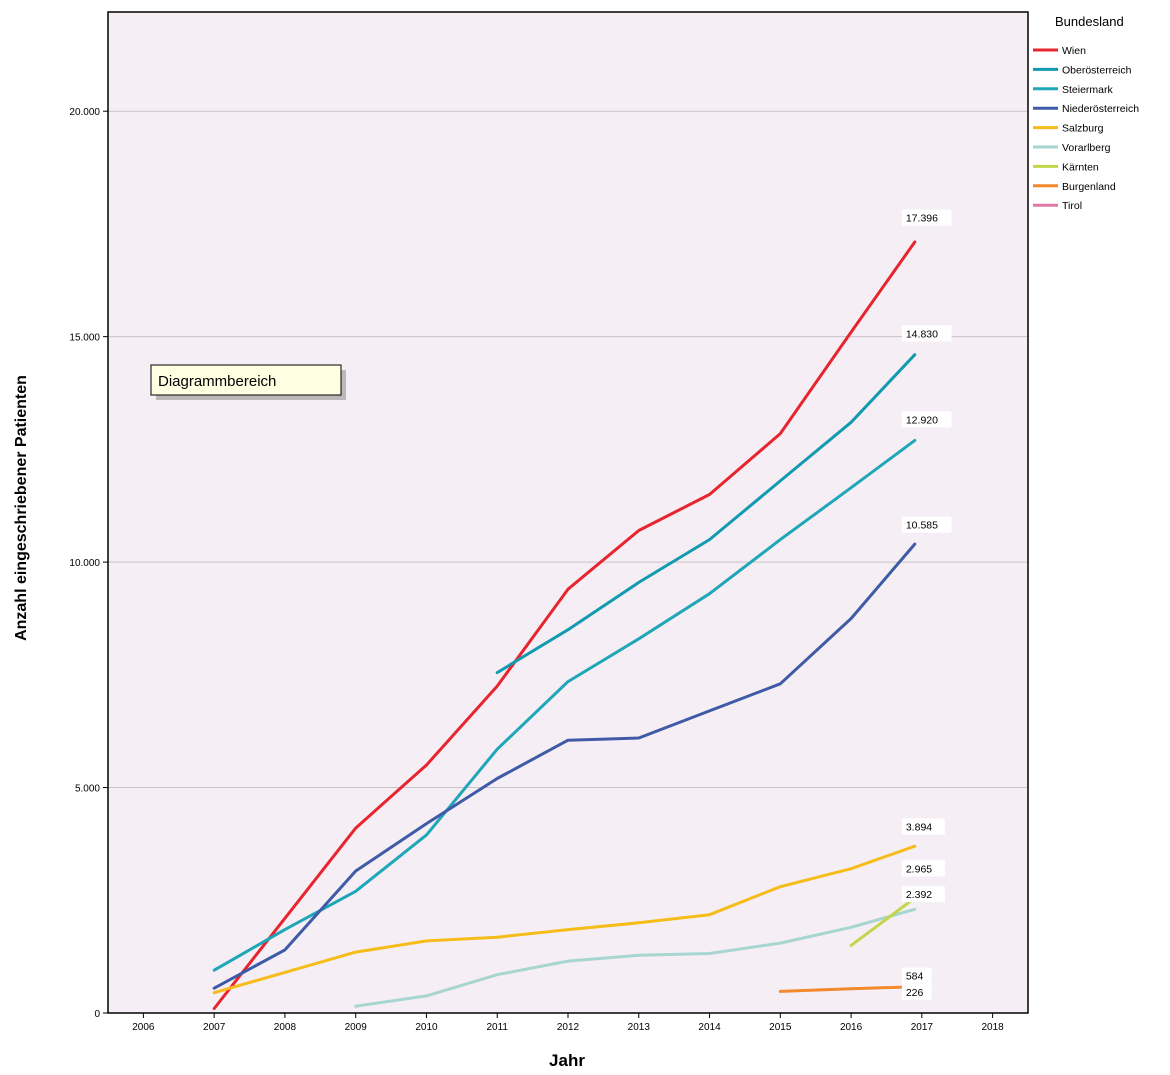 This screenshot has height=1075, width=1170. I want to click on legend-item-burgenland: Burgenland, so click(1074, 187).